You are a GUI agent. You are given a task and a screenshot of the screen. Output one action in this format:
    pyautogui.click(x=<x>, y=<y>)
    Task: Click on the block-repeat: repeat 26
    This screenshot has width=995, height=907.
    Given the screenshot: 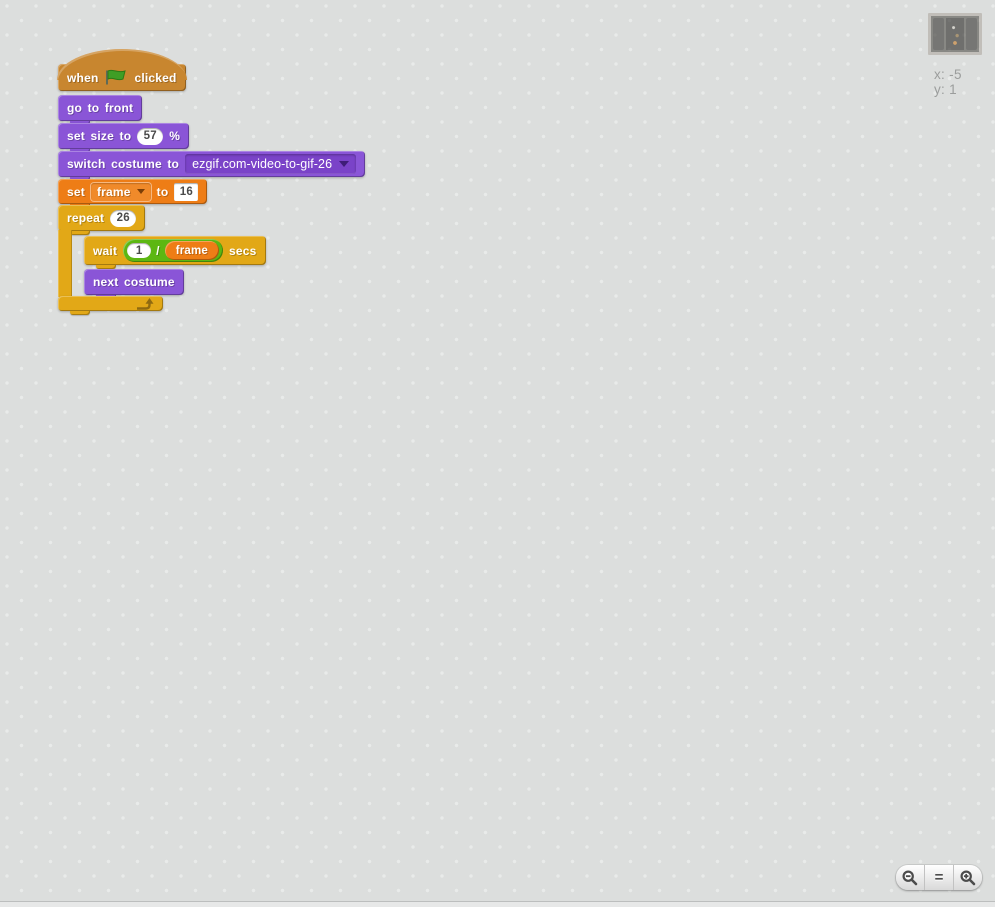 What is the action you would take?
    pyautogui.click(x=102, y=220)
    